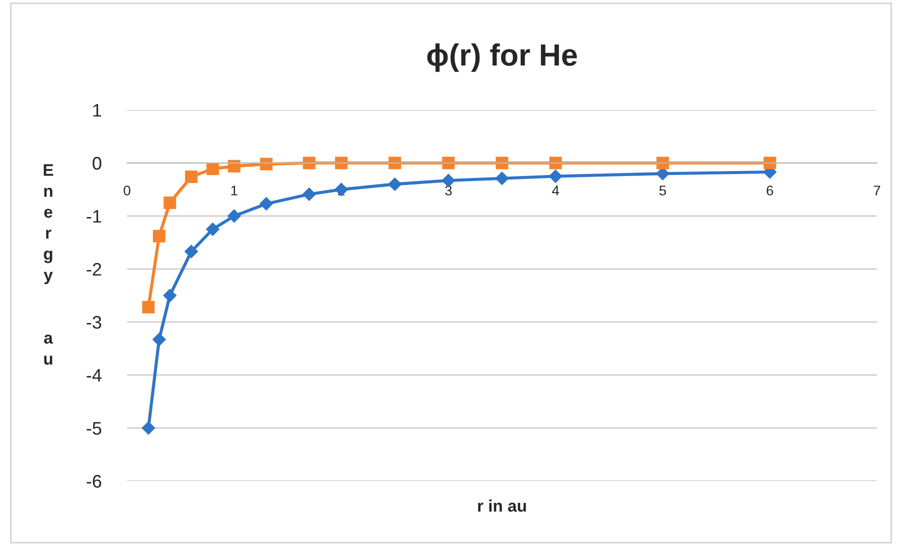  What do you see at coordinates (94, 375) in the screenshot?
I see `y-tick-label: -4` at bounding box center [94, 375].